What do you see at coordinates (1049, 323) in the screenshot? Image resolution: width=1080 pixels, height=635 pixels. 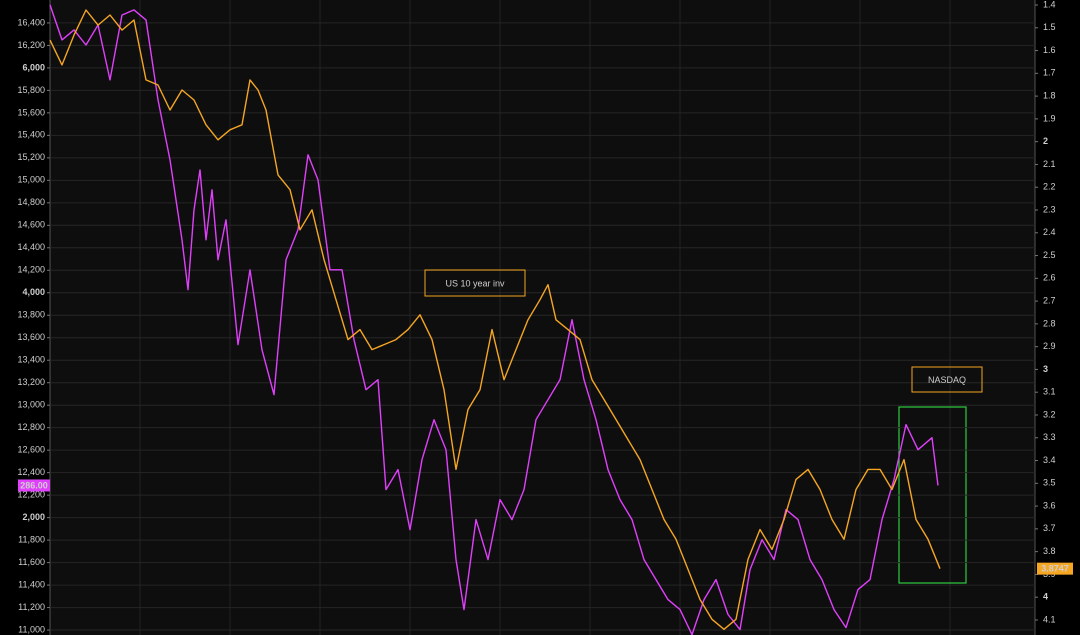 I see `y2-tick-label: 2.8` at bounding box center [1049, 323].